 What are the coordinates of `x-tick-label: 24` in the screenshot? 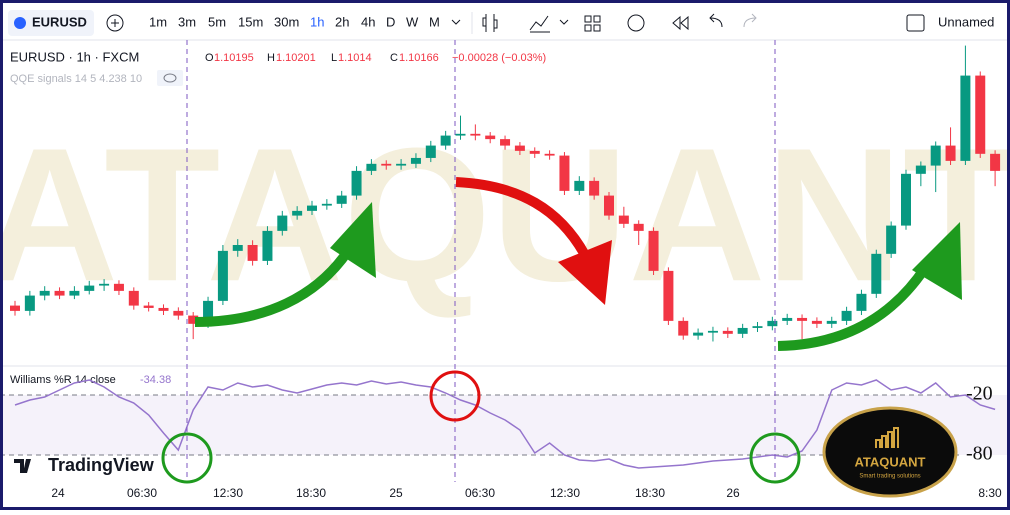 It's located at (58, 493).